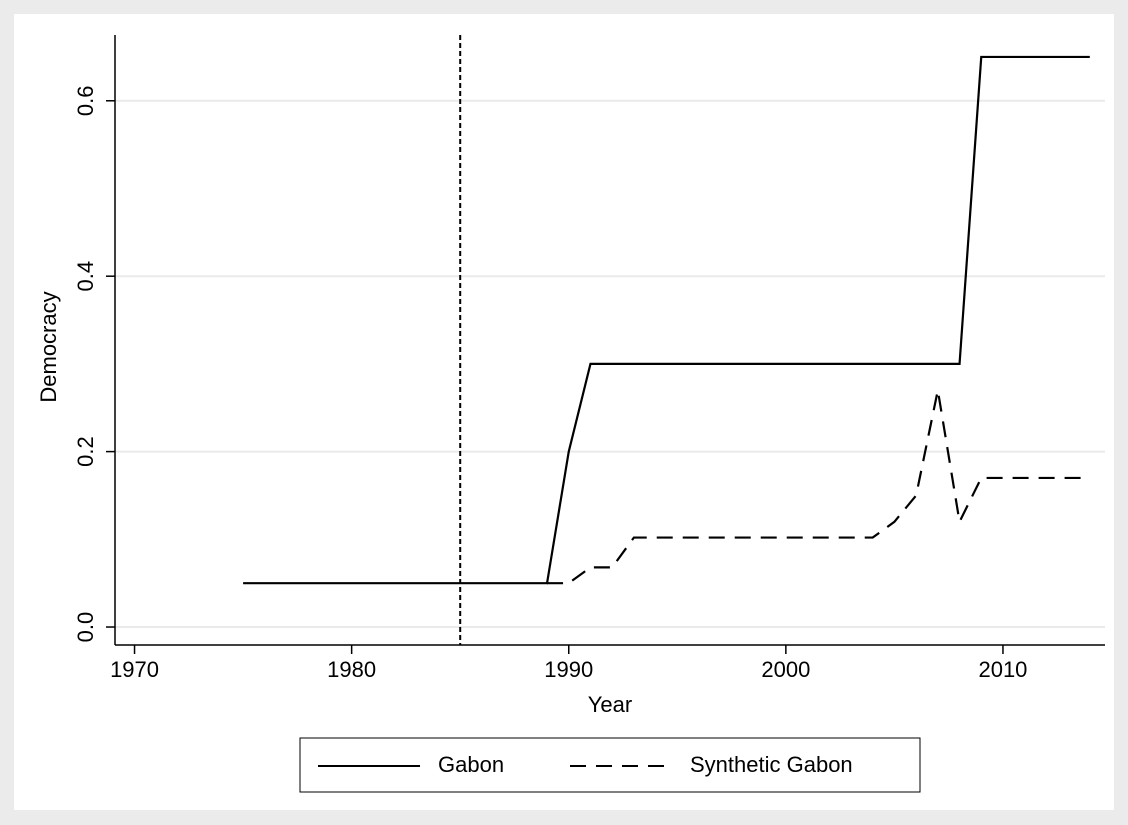  I want to click on y-tick-label: 0.0, so click(85, 627).